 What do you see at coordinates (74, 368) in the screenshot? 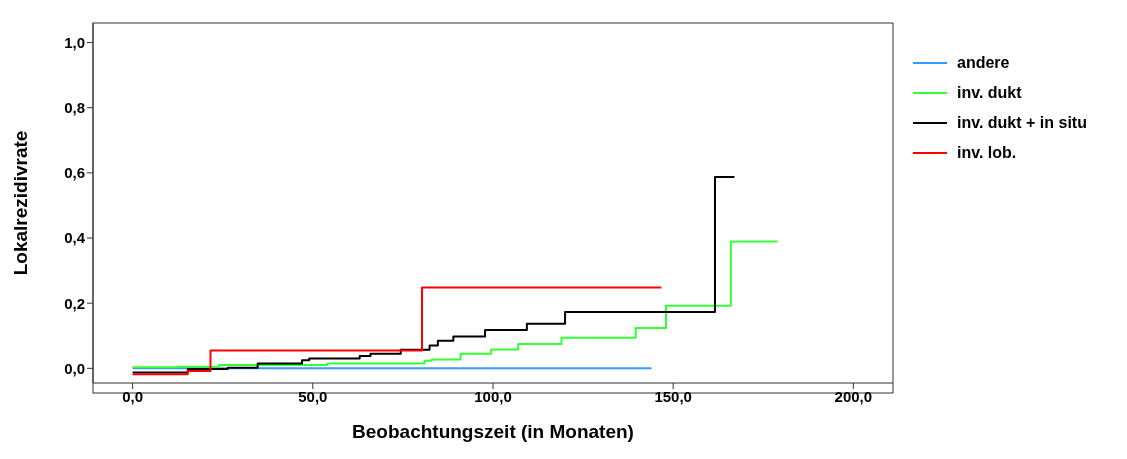
I see `y-tick-label: 0,0` at bounding box center [74, 368].